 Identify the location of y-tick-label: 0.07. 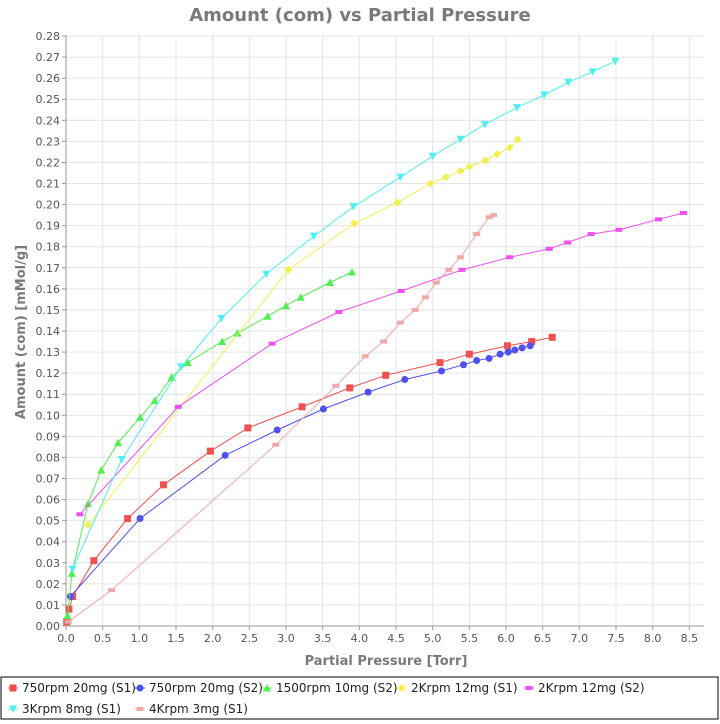
(48, 479).